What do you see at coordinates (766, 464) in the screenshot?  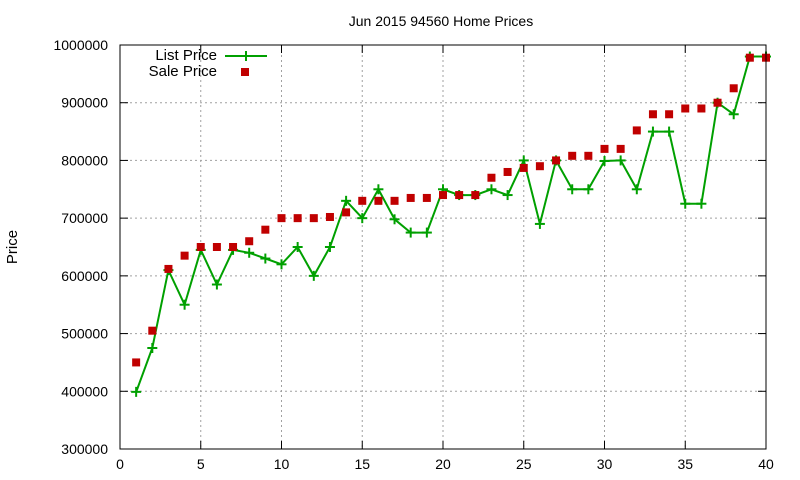 I see `x-tick-label: 40` at bounding box center [766, 464].